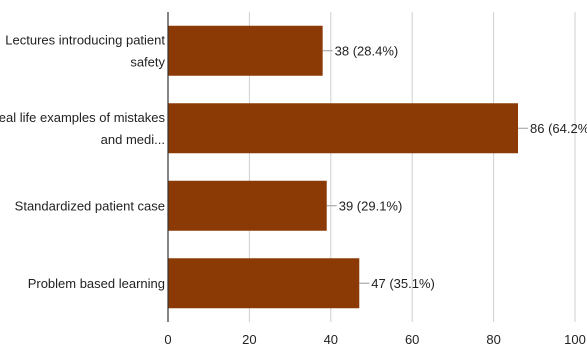 This screenshot has height=354, width=587. Describe the element at coordinates (167, 339) in the screenshot. I see `x-tick-label: 0` at that location.